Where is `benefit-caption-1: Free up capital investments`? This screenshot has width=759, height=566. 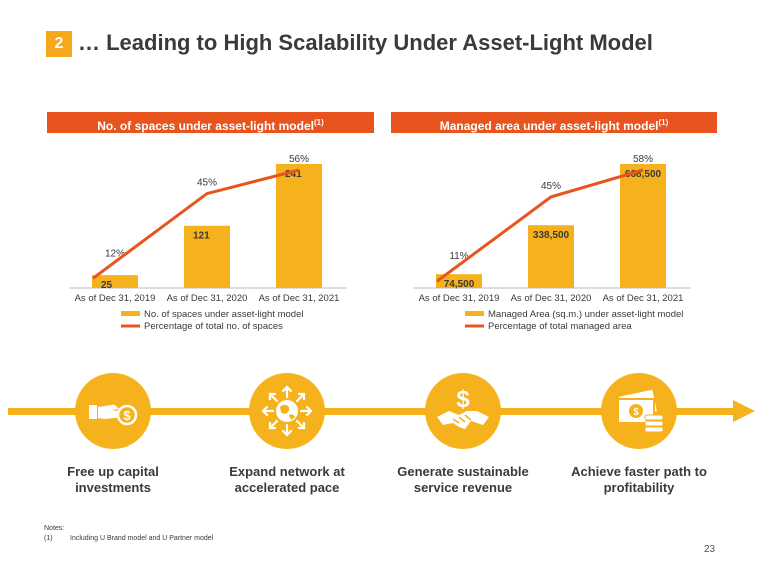 benefit-caption-1: Free up capital investments is located at coordinates (113, 479).